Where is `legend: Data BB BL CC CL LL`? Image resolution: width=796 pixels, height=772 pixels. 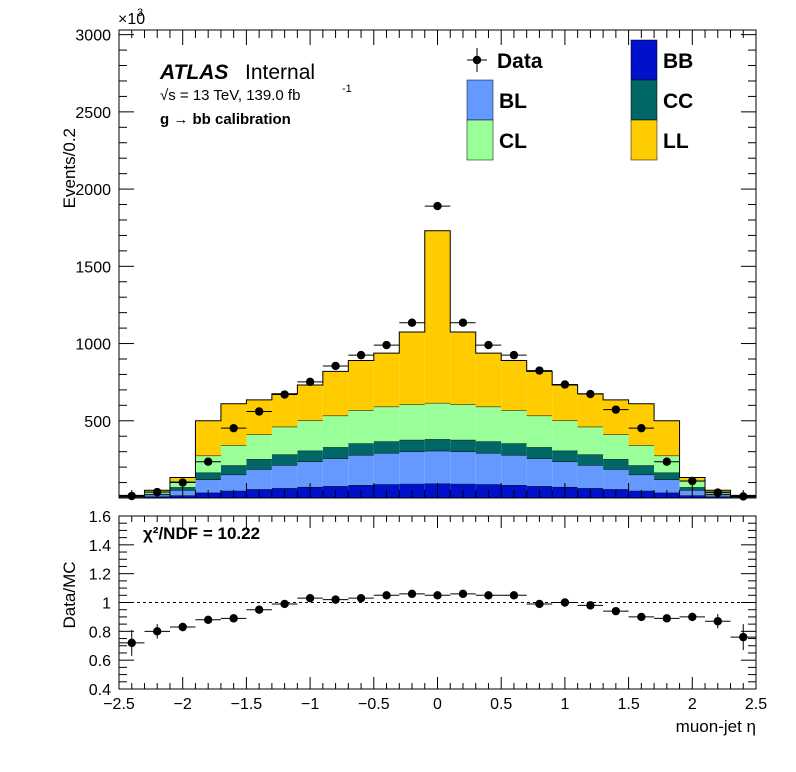 legend: Data BB BL CC CL LL is located at coordinates (579, 100).